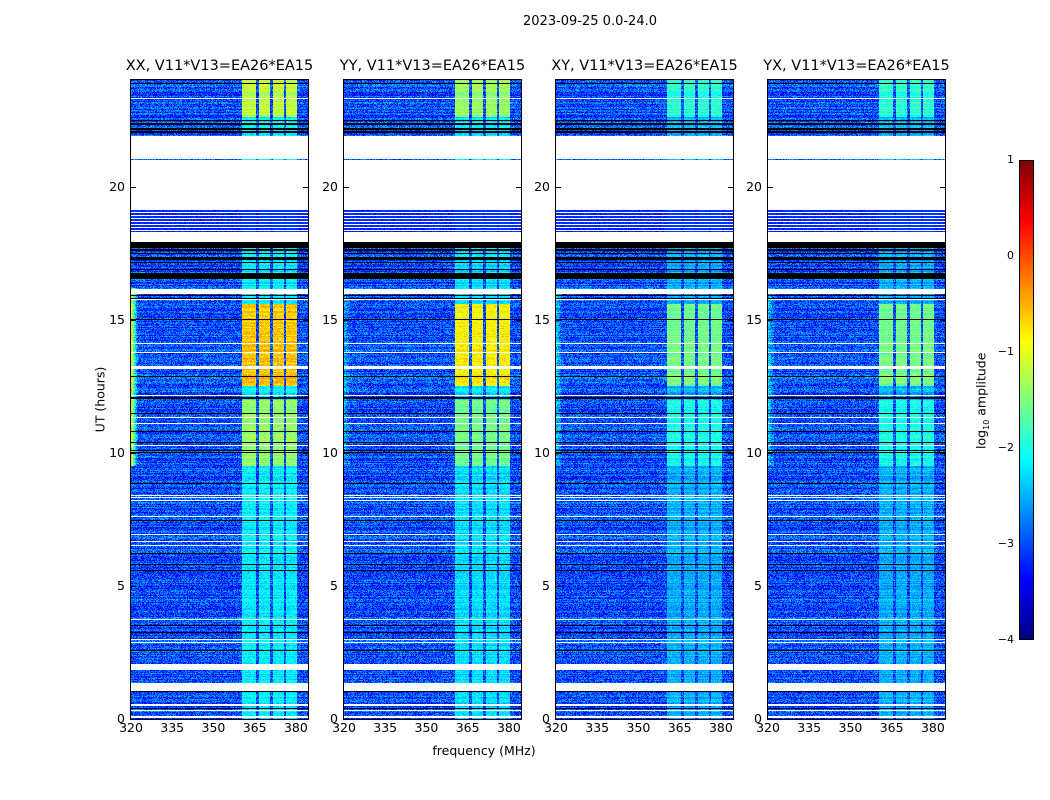  I want to click on y-axis-label: UT (hours), so click(100, 399).